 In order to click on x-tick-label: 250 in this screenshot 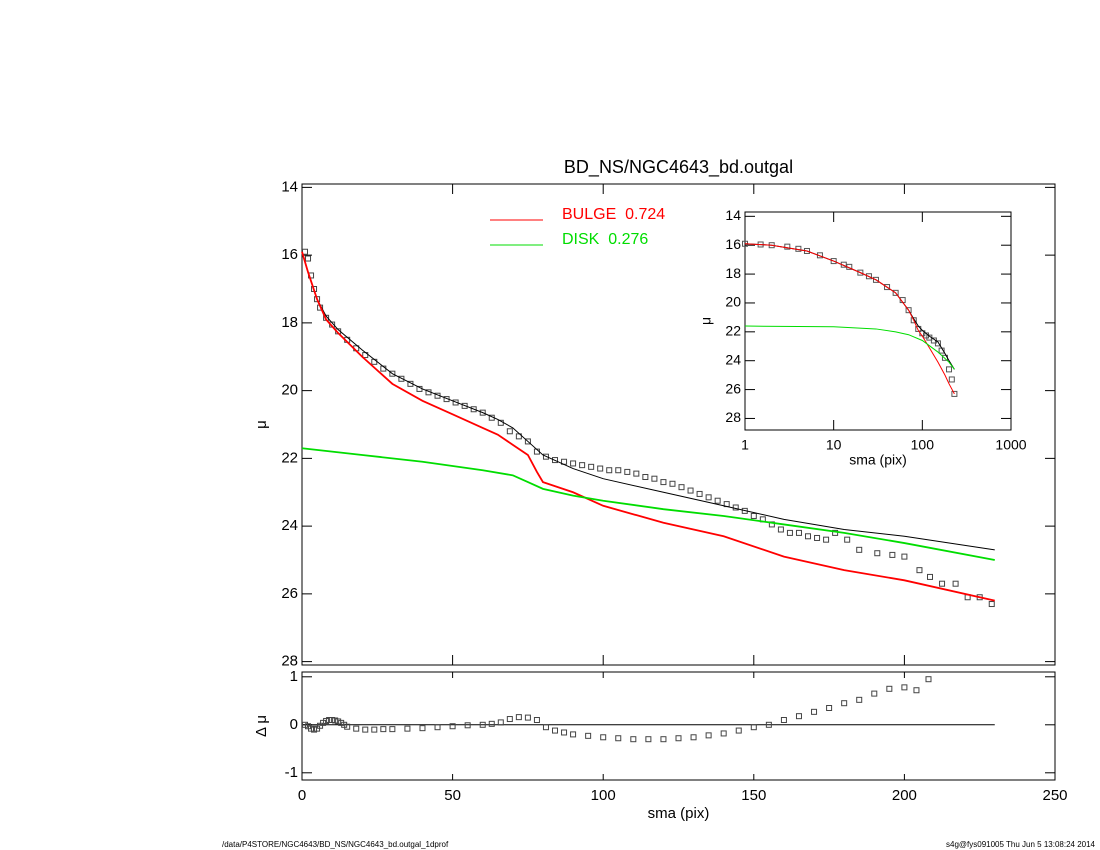, I will do `click(1054, 795)`.